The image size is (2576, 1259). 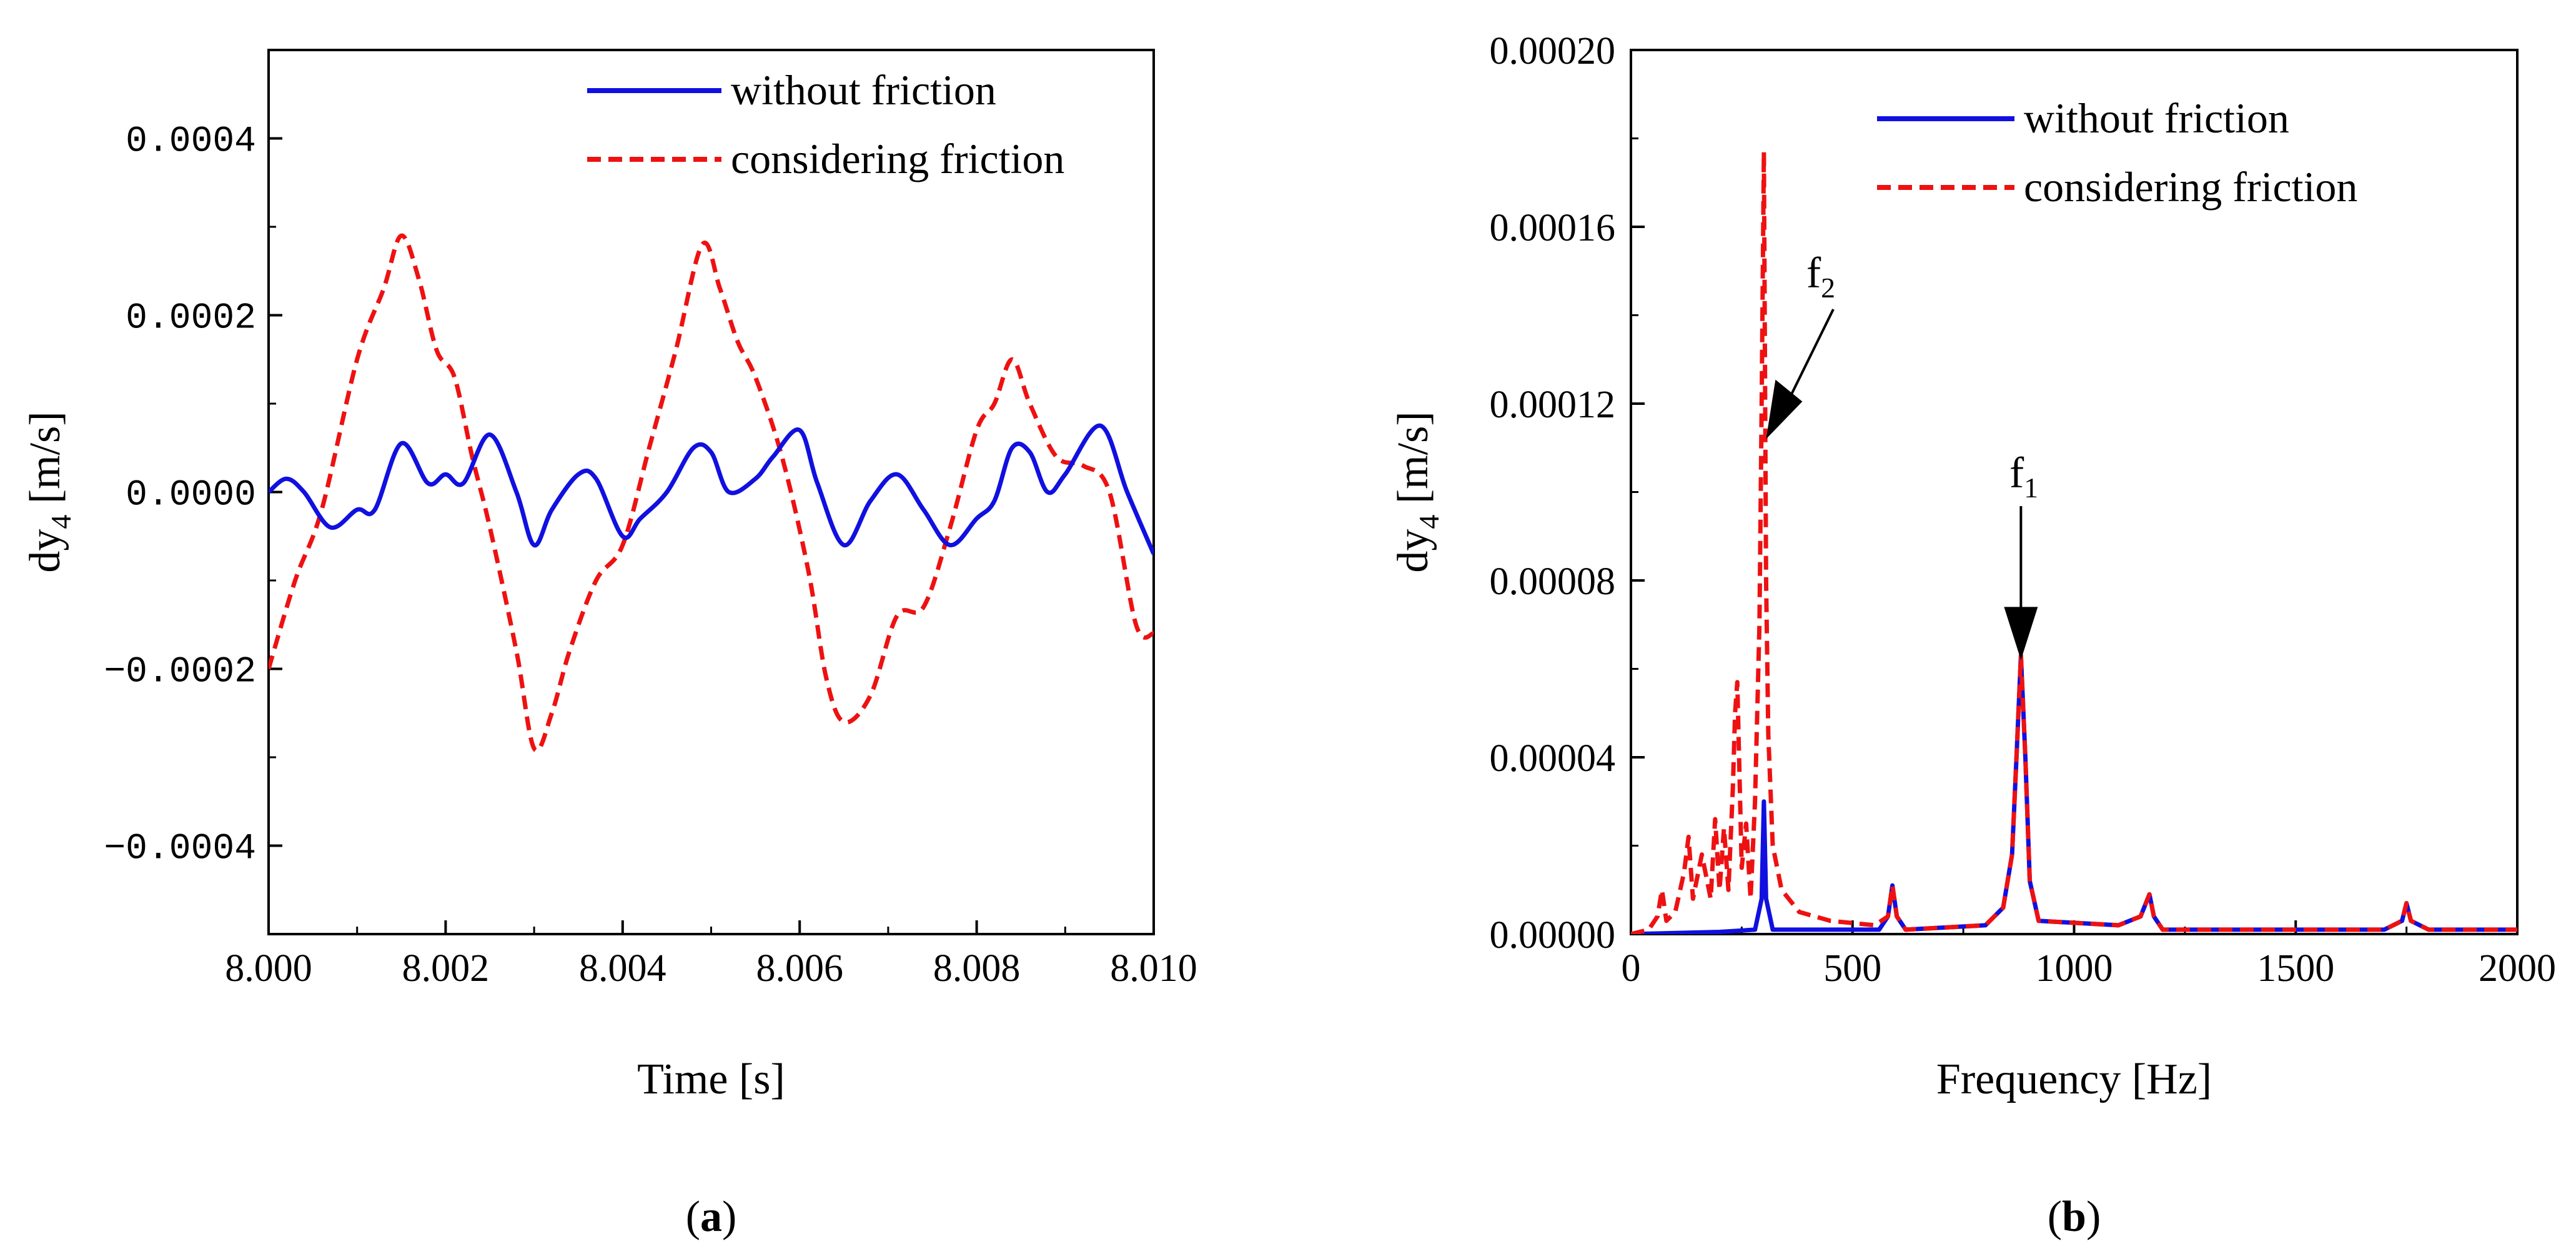 I want to click on y-tick-label: −0.0002, so click(x=180, y=672).